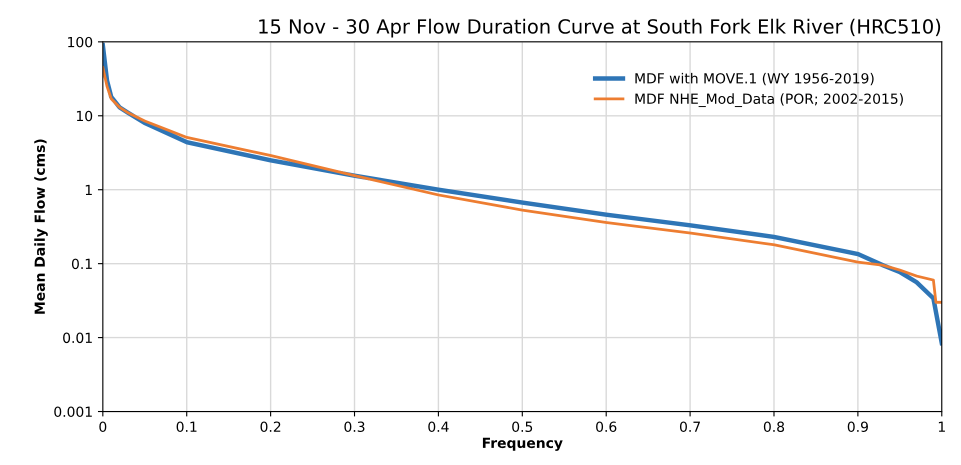 The width and height of the screenshot is (961, 465). I want to click on y-tick-label: 0.1, so click(82, 264).